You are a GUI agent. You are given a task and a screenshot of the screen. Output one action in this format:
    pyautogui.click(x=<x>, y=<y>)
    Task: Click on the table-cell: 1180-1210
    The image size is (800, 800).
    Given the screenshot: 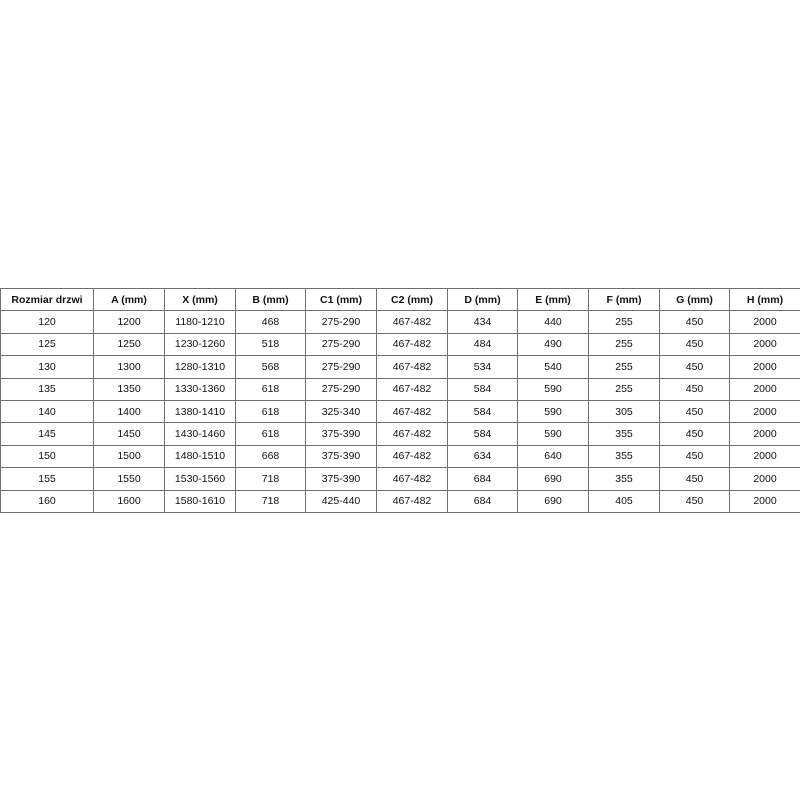 What is the action you would take?
    pyautogui.click(x=200, y=322)
    